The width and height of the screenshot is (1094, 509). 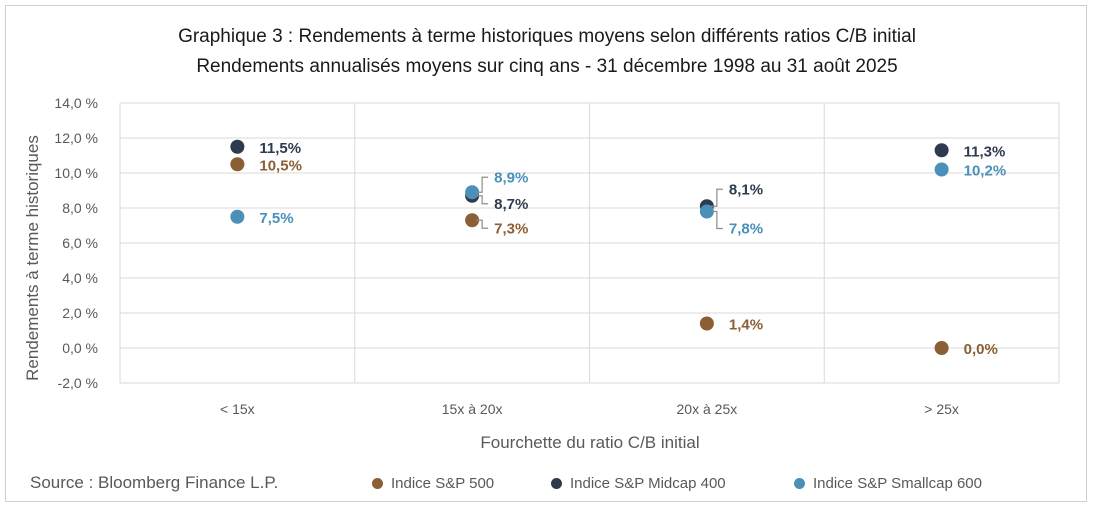 I want to click on data-label-smallcap: 7,8%, so click(x=746, y=229).